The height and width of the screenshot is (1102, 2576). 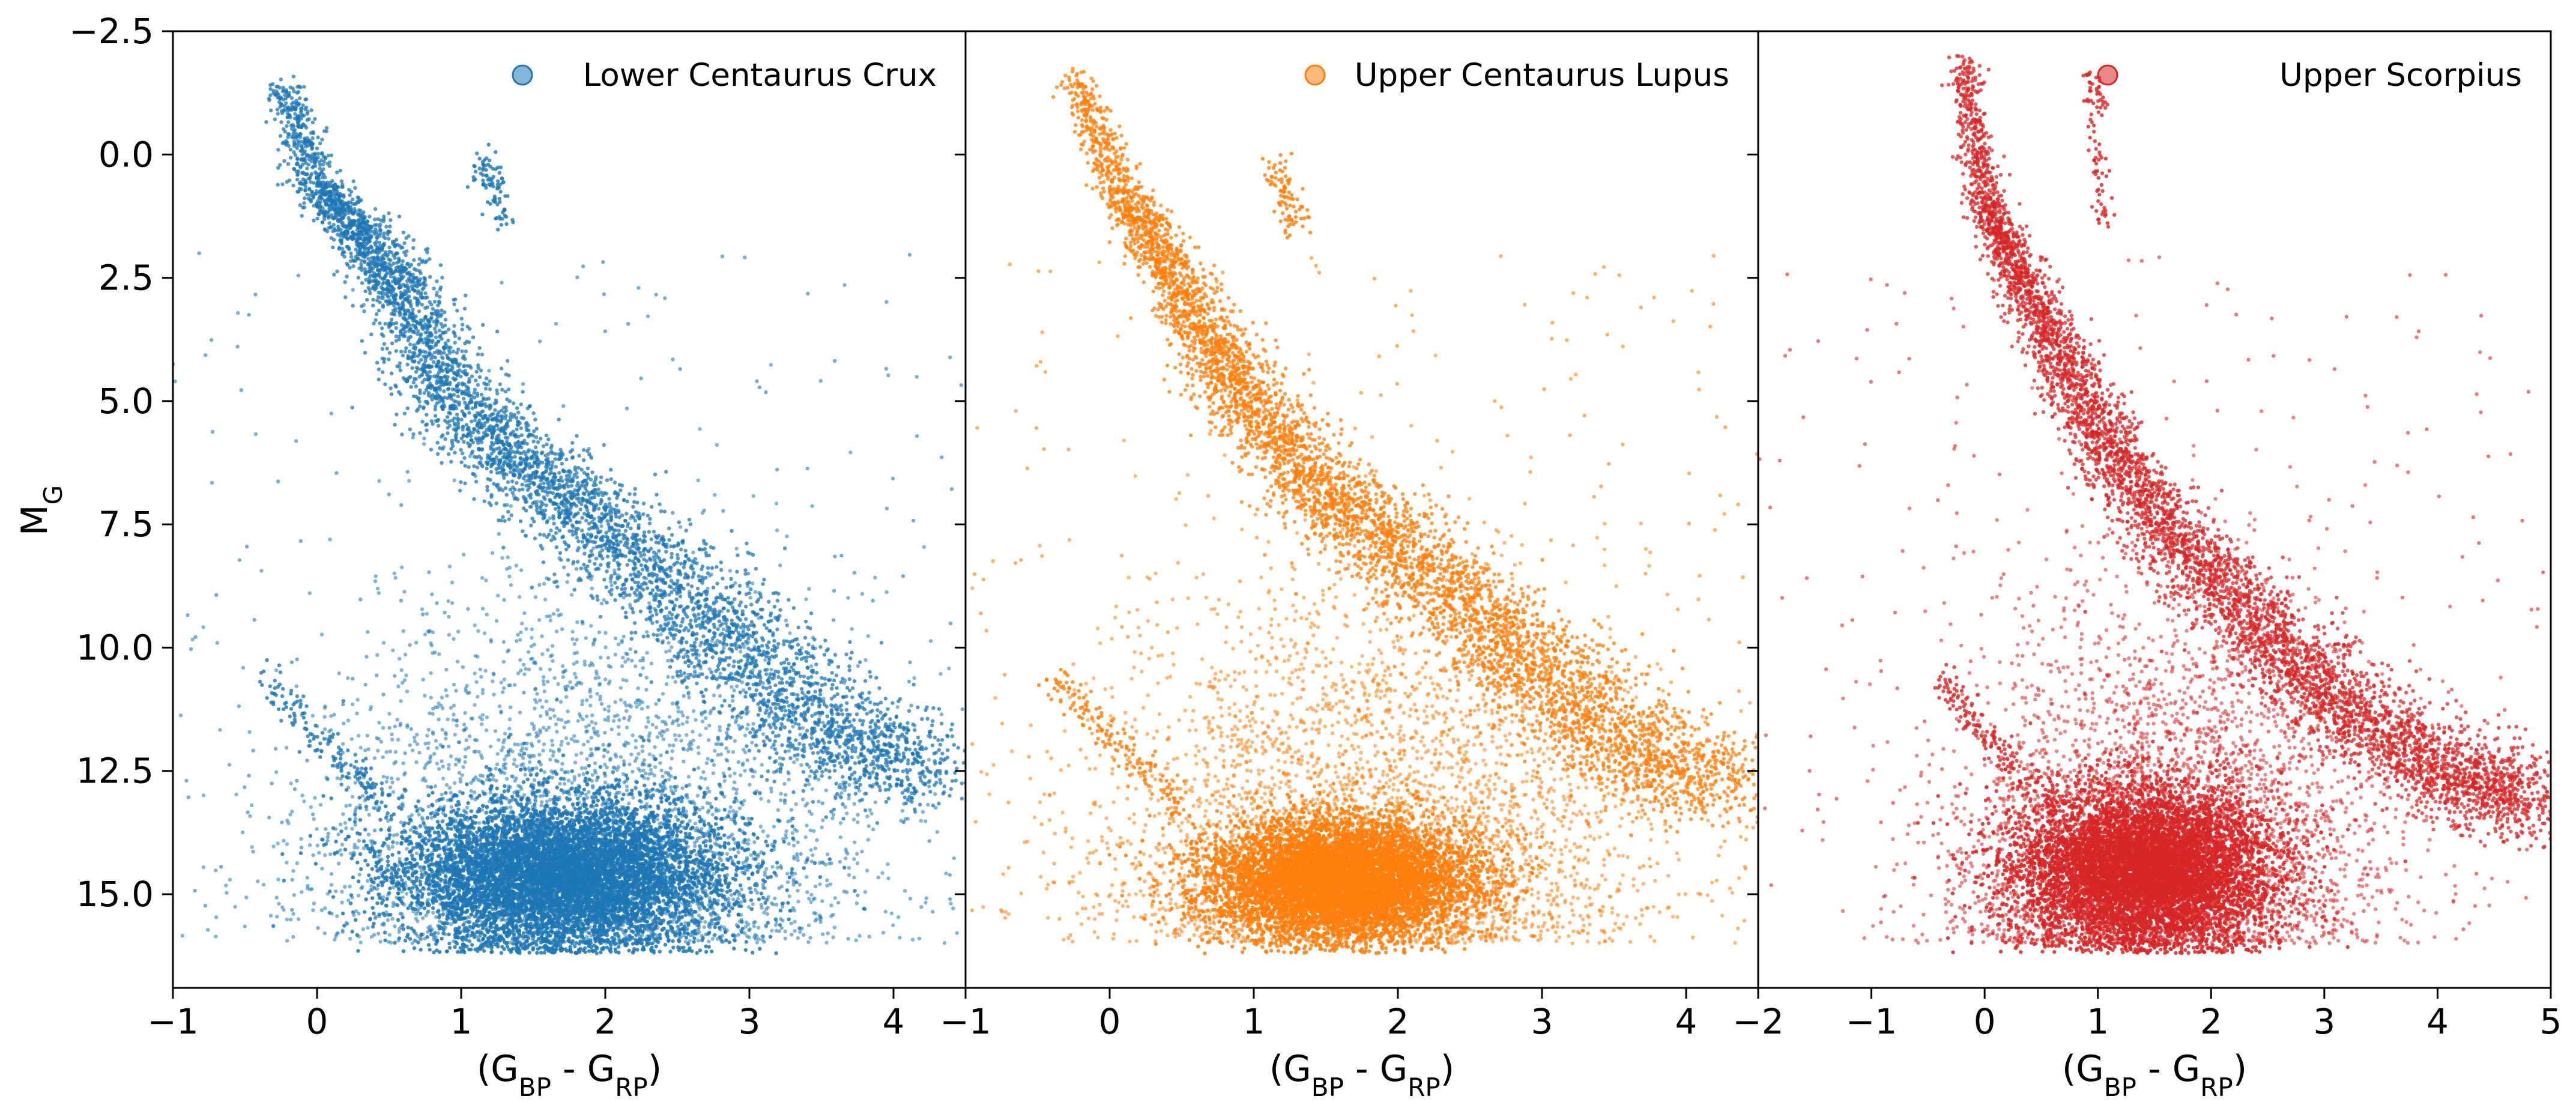 What do you see at coordinates (1758, 1021) in the screenshot?
I see `x-tick-label: −2` at bounding box center [1758, 1021].